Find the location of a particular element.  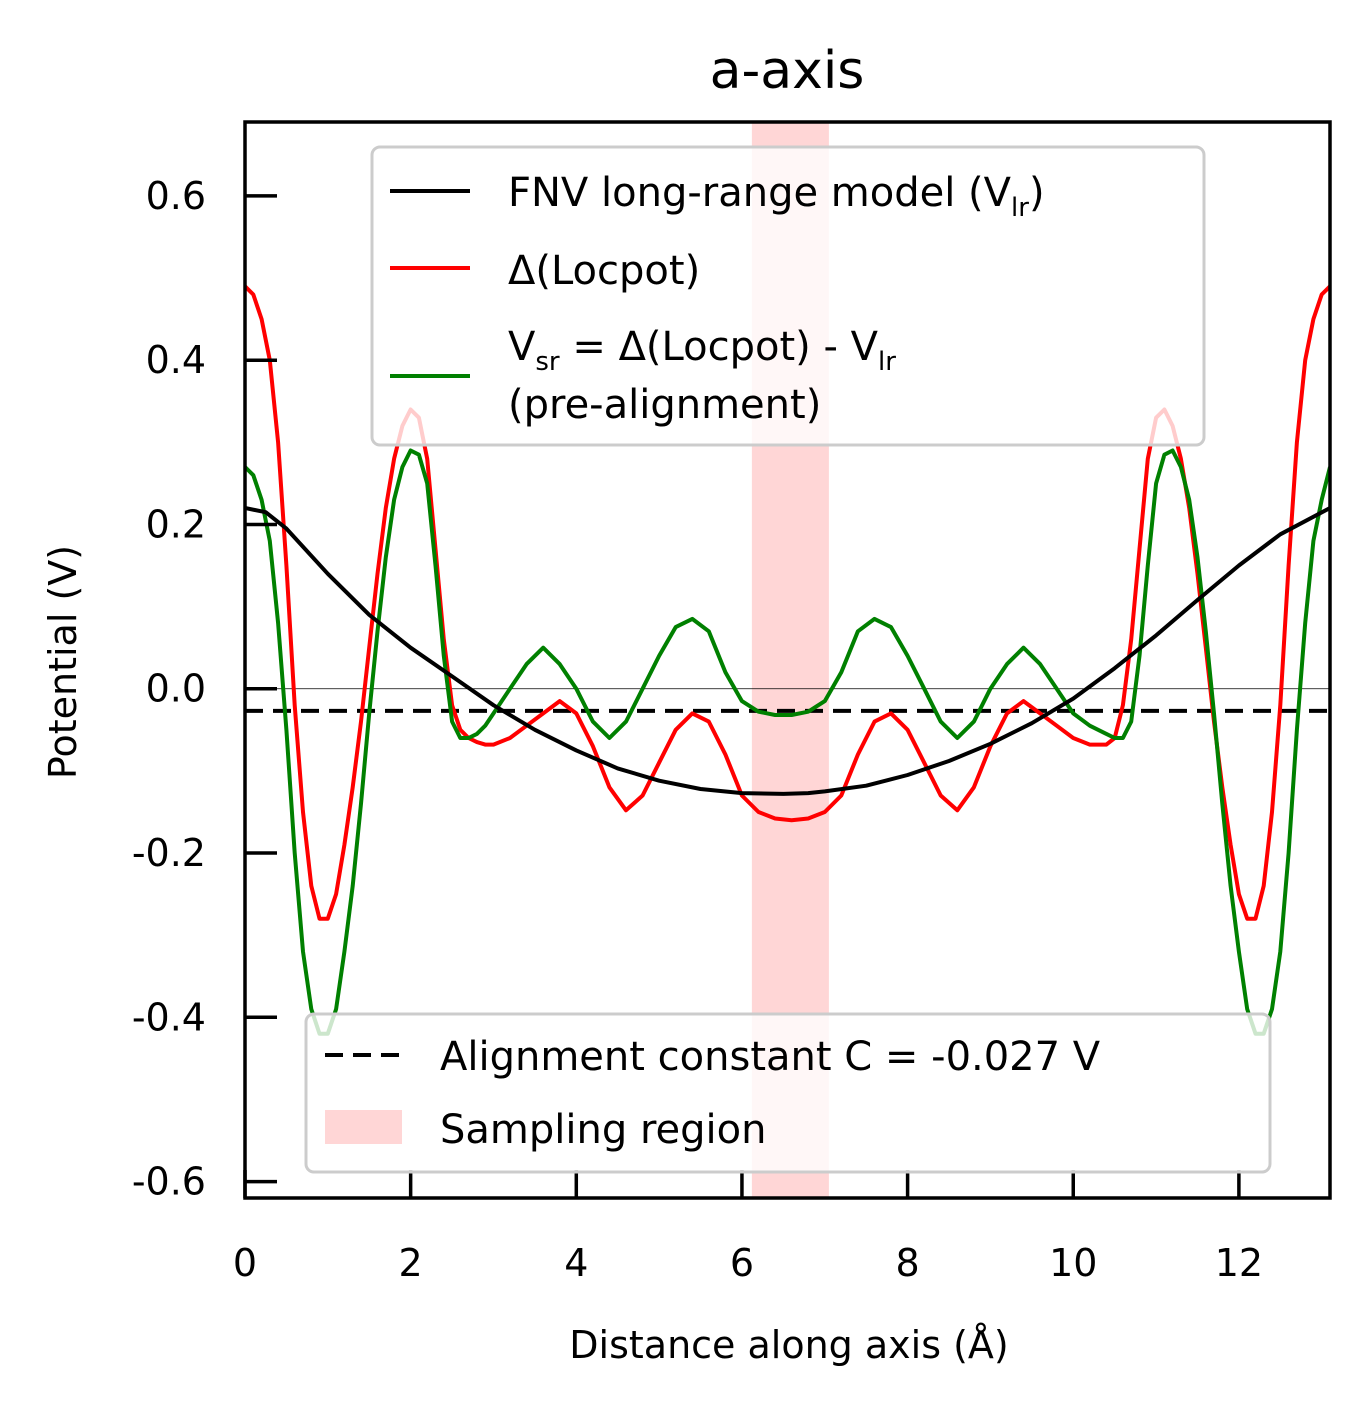

chart-title: a-axis is located at coordinates (787, 71).